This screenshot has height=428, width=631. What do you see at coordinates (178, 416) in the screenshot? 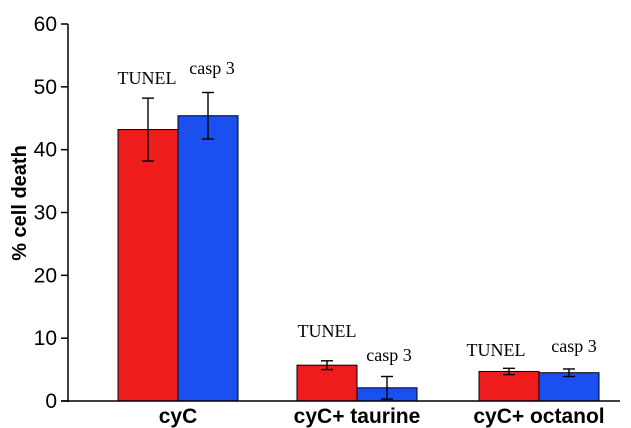
I see `category-label: cyC` at bounding box center [178, 416].